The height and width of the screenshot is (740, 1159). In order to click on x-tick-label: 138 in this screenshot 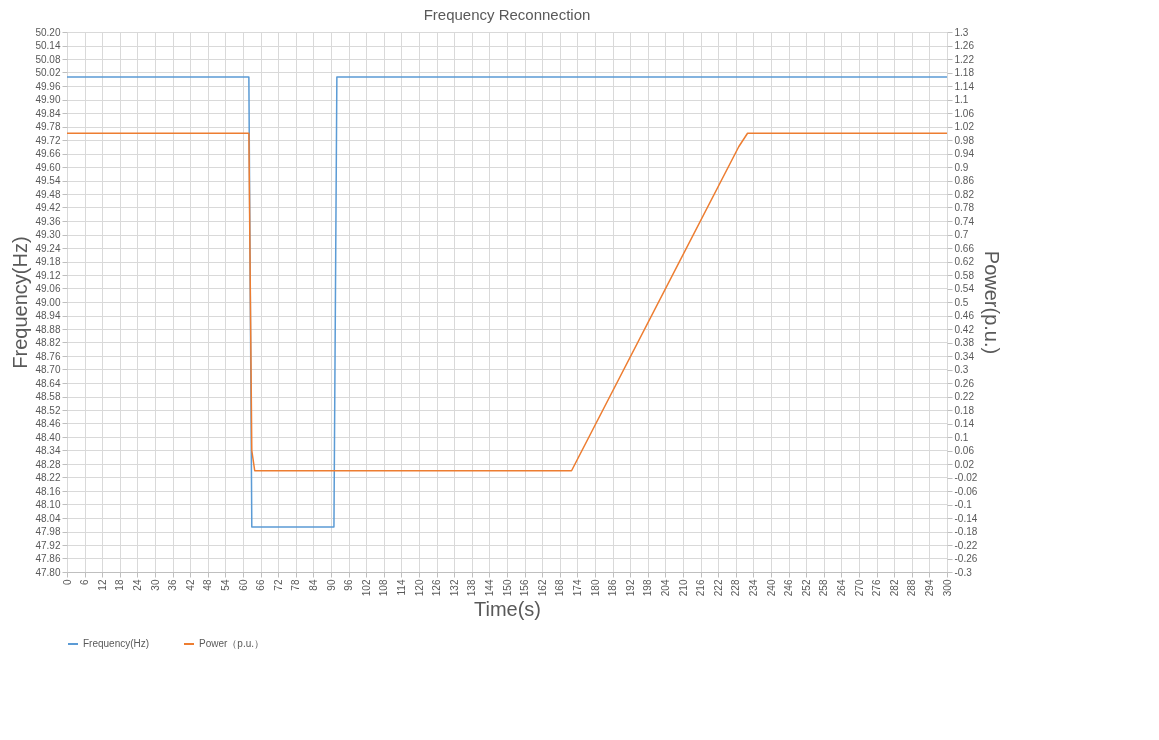, I will do `click(472, 588)`.